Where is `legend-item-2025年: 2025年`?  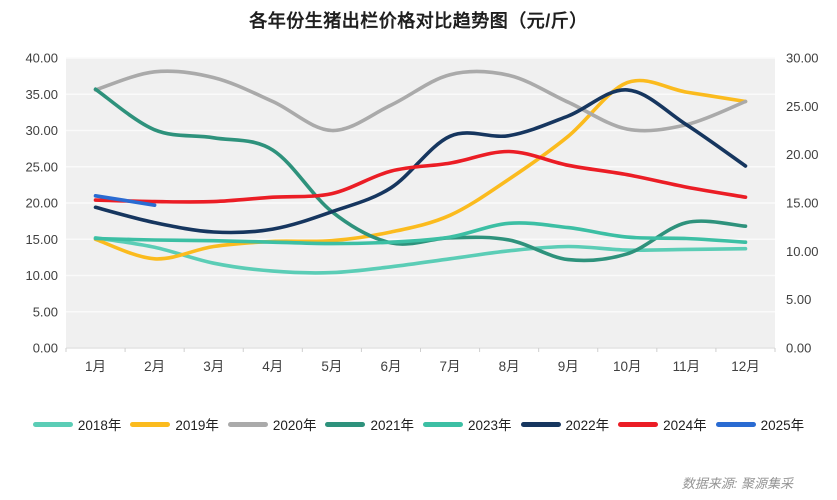
legend-item-2025年: 2025年 is located at coordinates (760, 424).